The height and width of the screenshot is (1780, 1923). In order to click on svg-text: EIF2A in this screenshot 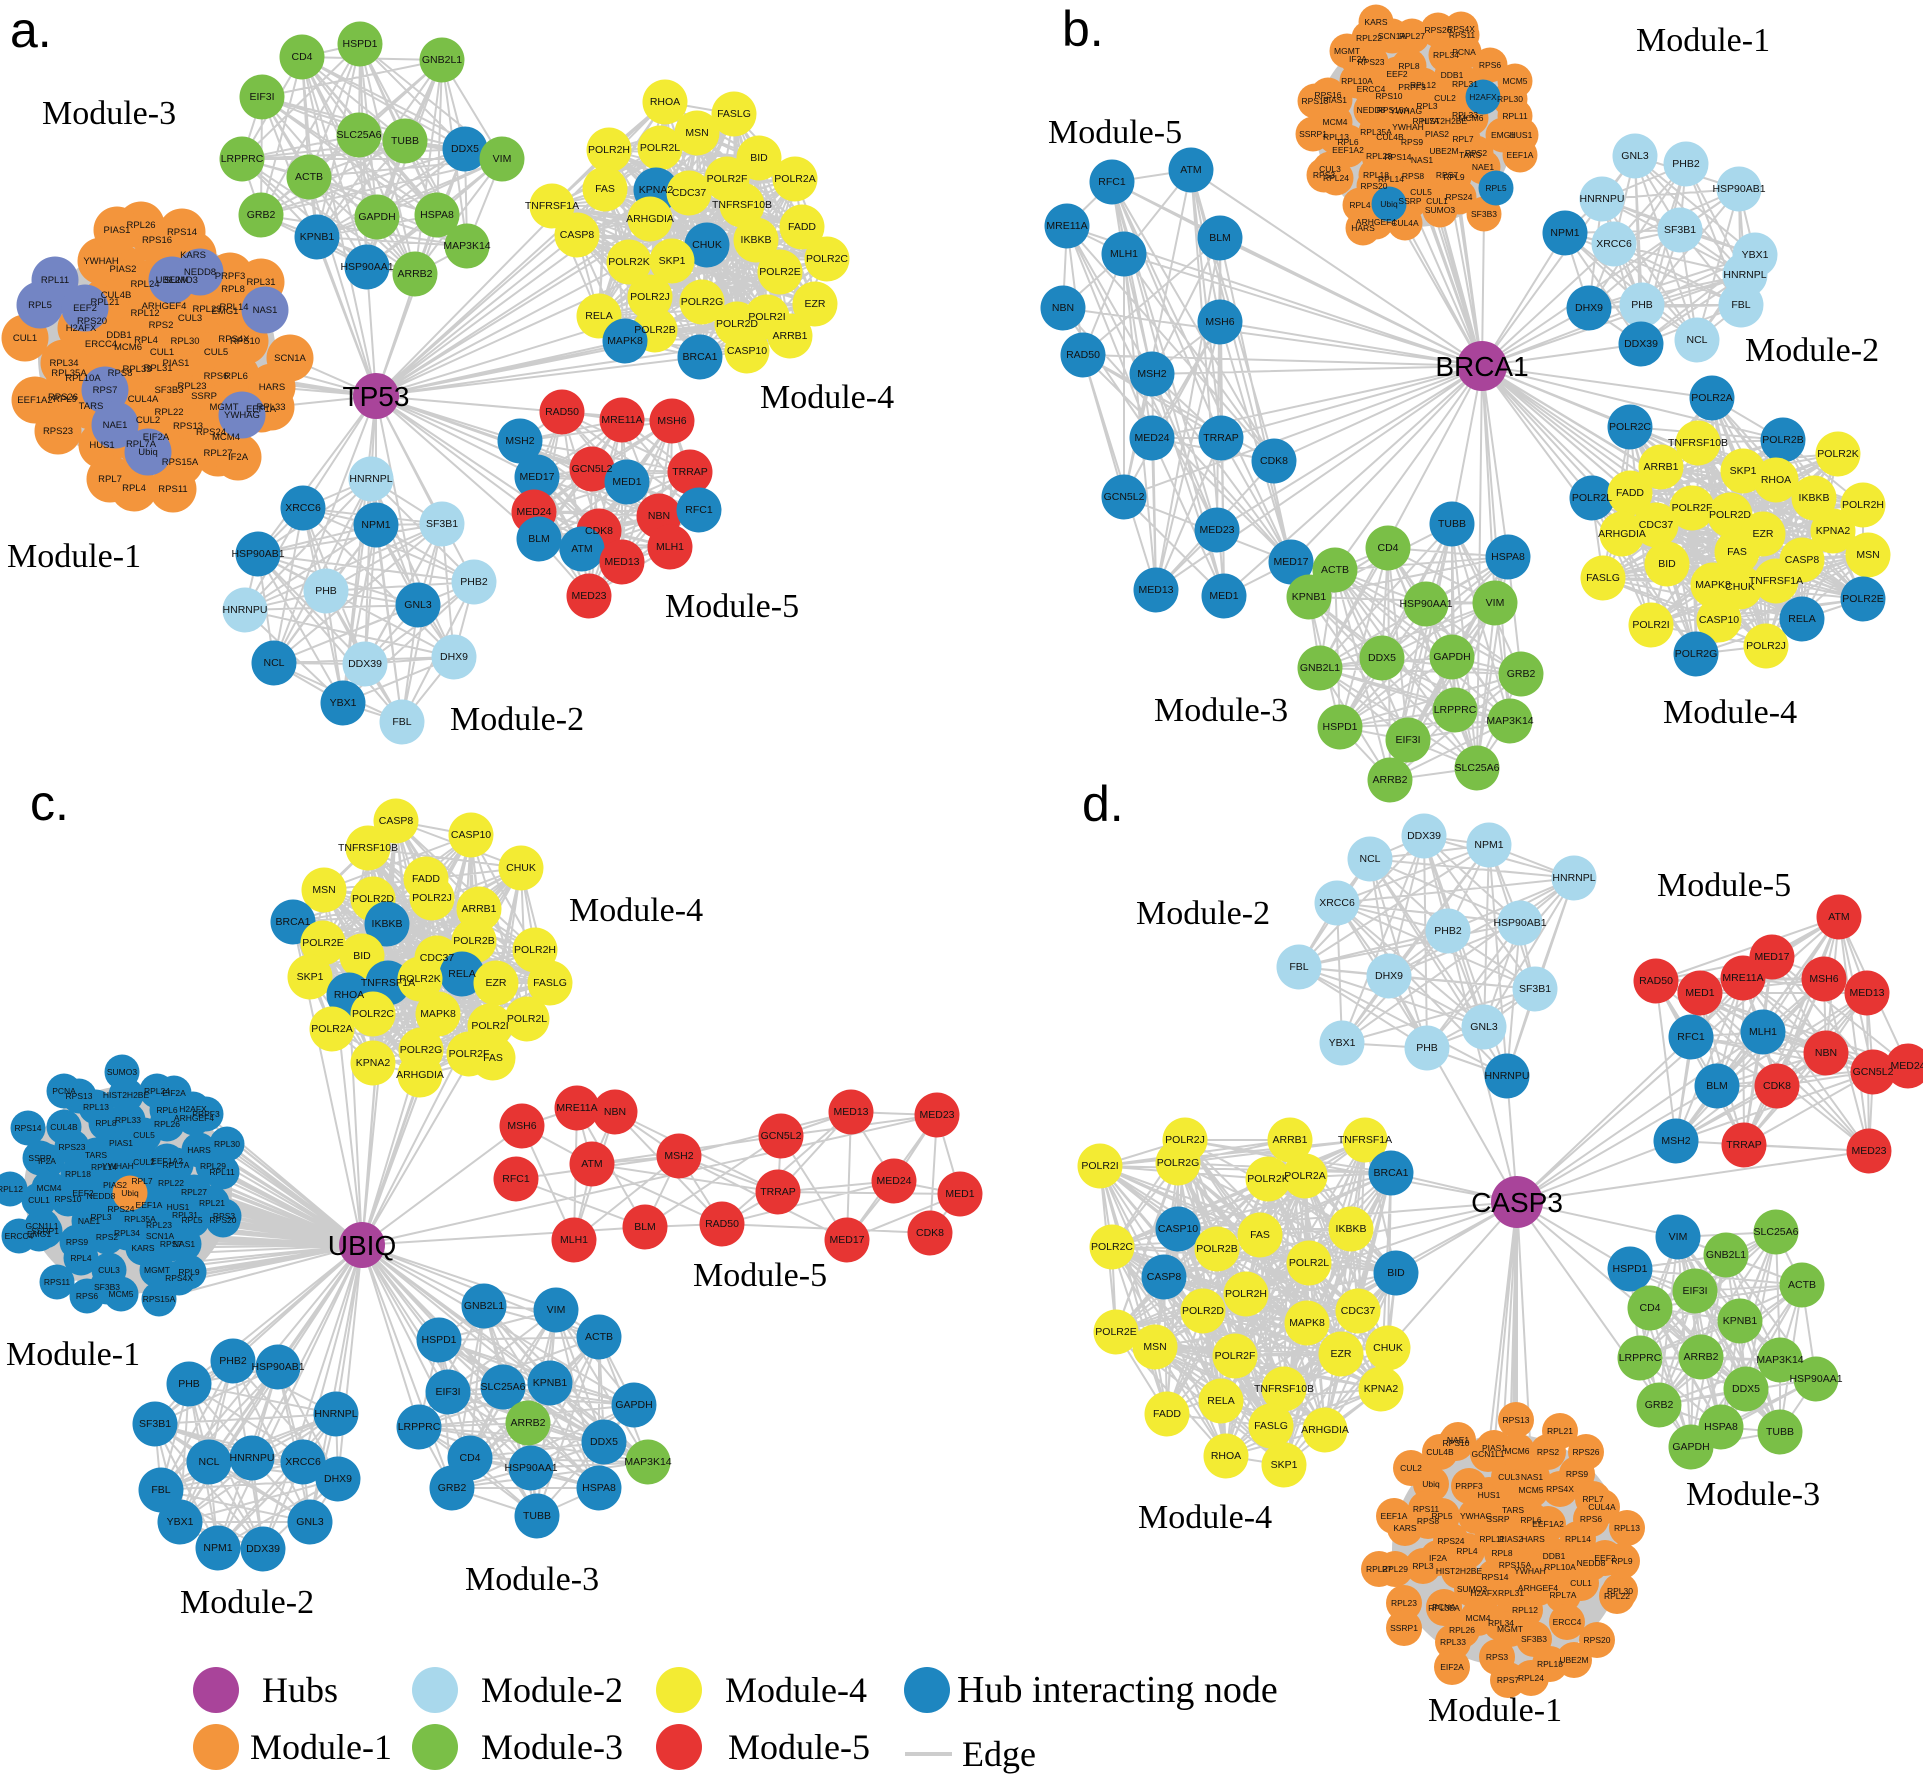, I will do `click(174, 1093)`.